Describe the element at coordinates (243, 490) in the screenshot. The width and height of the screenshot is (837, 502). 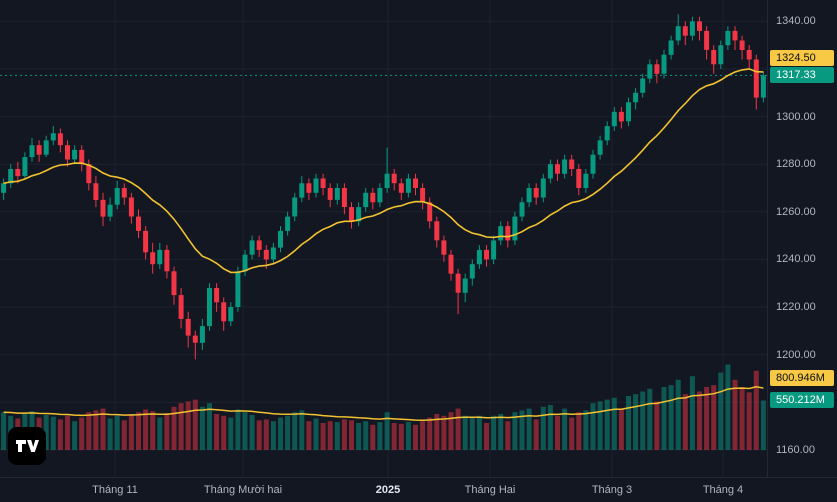
I see `time-axis-label: Tháng Mười hai` at that location.